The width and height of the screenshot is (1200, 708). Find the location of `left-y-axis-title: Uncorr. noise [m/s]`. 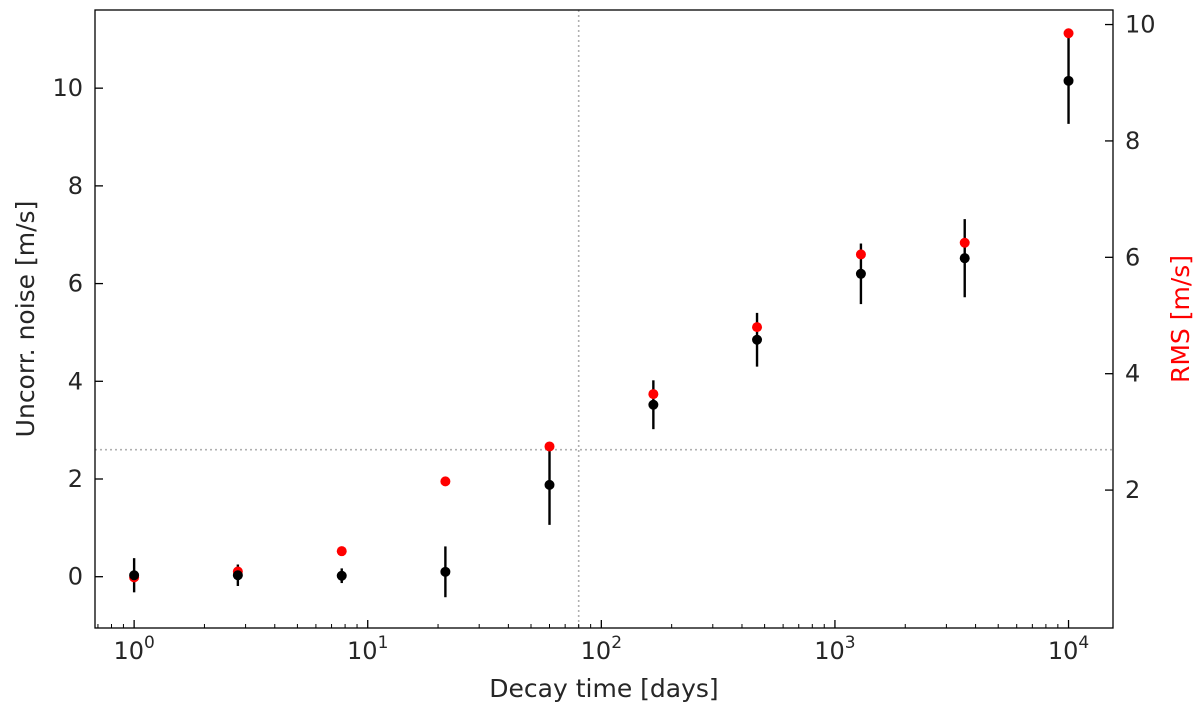

left-y-axis-title: Uncorr. noise [m/s] is located at coordinates (25, 319).